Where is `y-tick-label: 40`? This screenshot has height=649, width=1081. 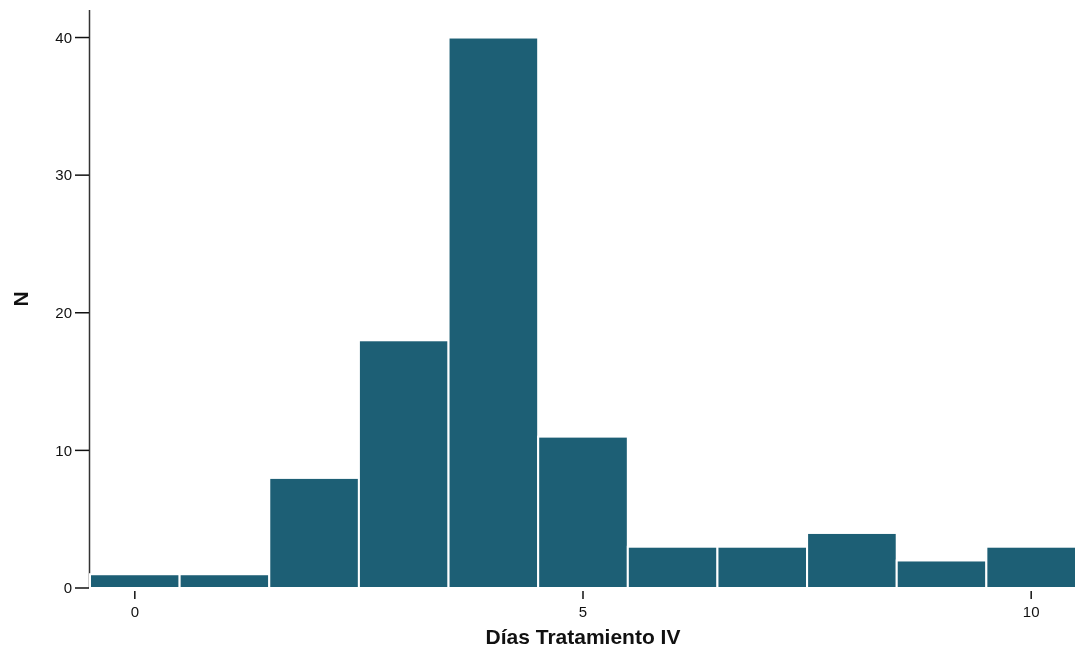
y-tick-label: 40 is located at coordinates (63, 37).